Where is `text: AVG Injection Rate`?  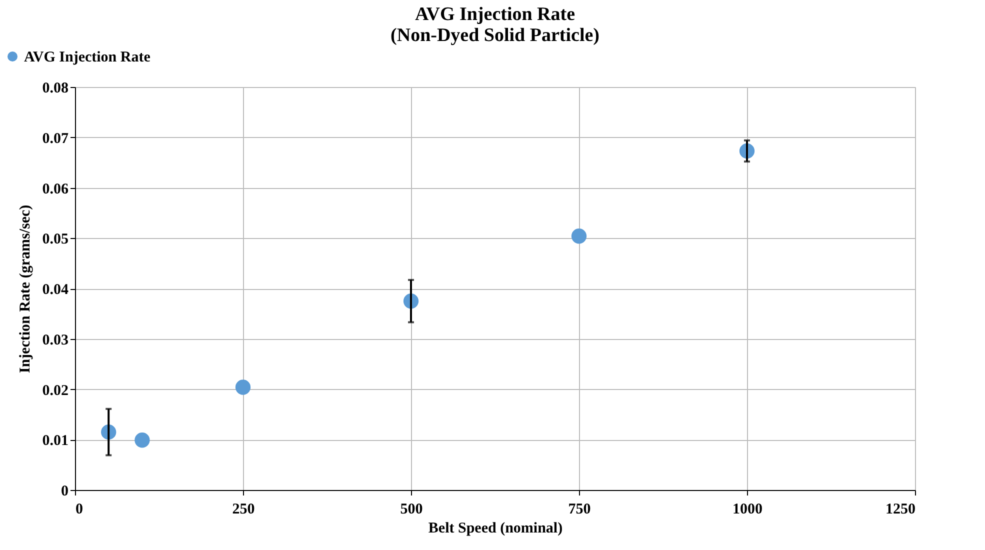
text: AVG Injection Rate is located at coordinates (495, 14).